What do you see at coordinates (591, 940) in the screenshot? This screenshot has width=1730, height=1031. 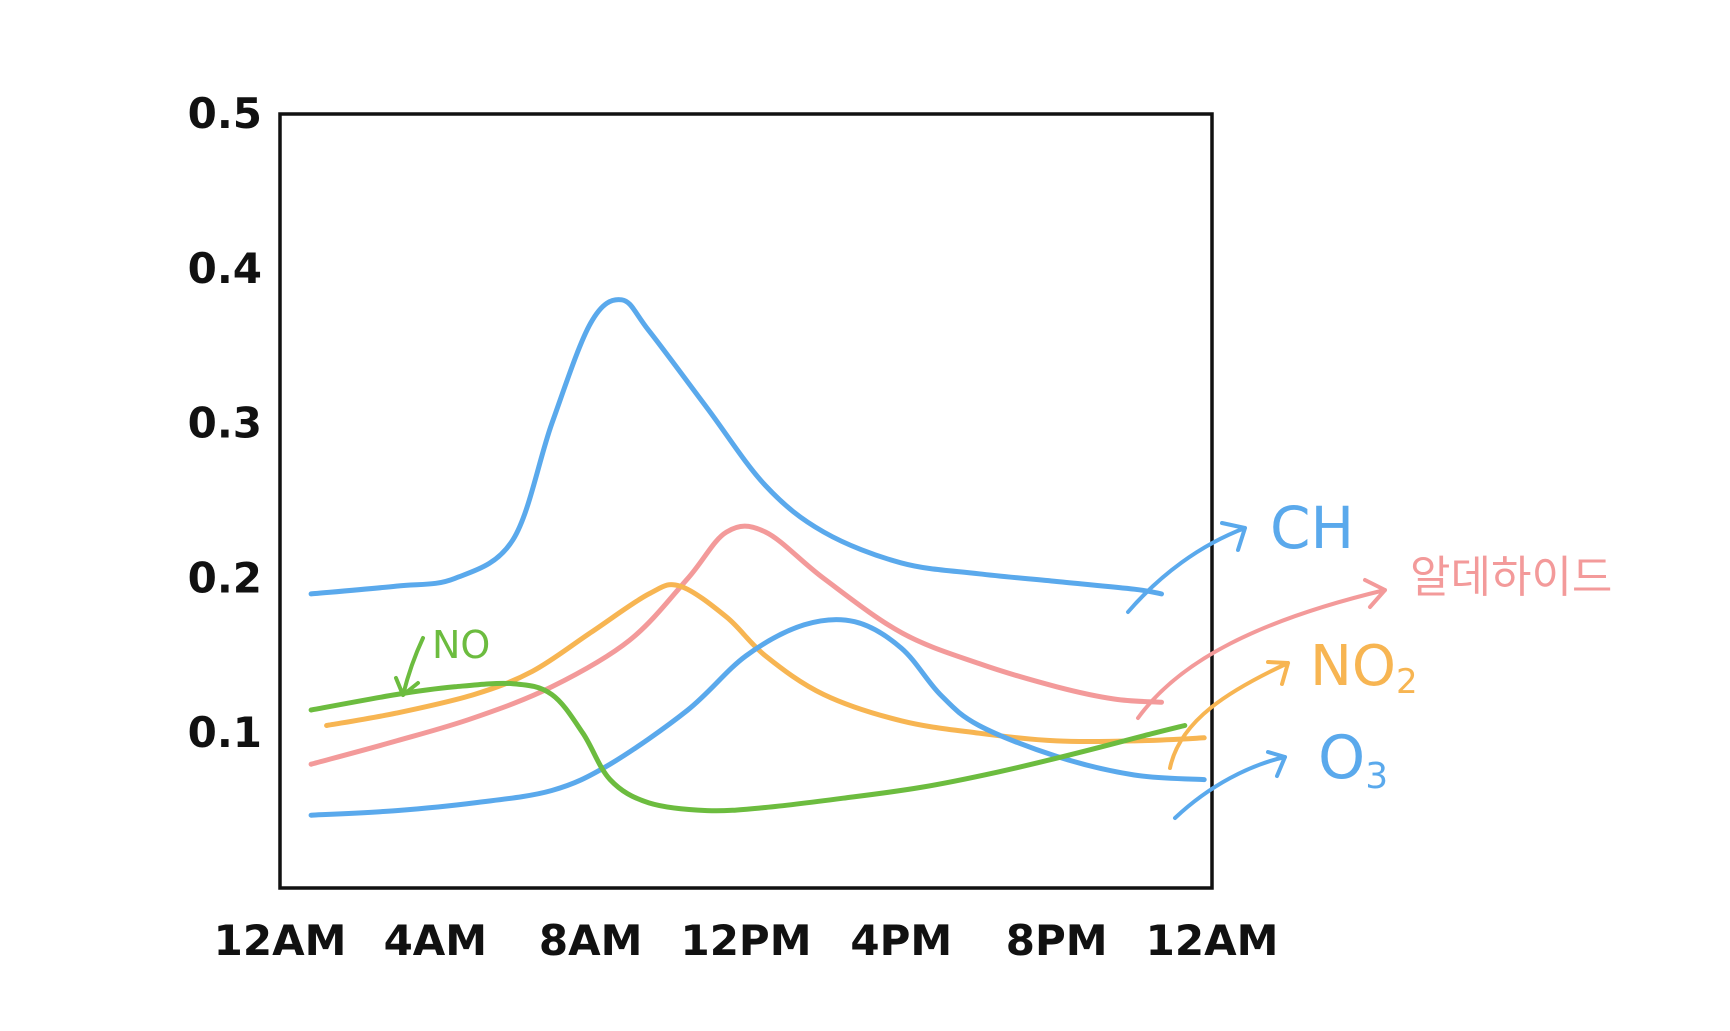 I see `x-tick-label: 8AM` at bounding box center [591, 940].